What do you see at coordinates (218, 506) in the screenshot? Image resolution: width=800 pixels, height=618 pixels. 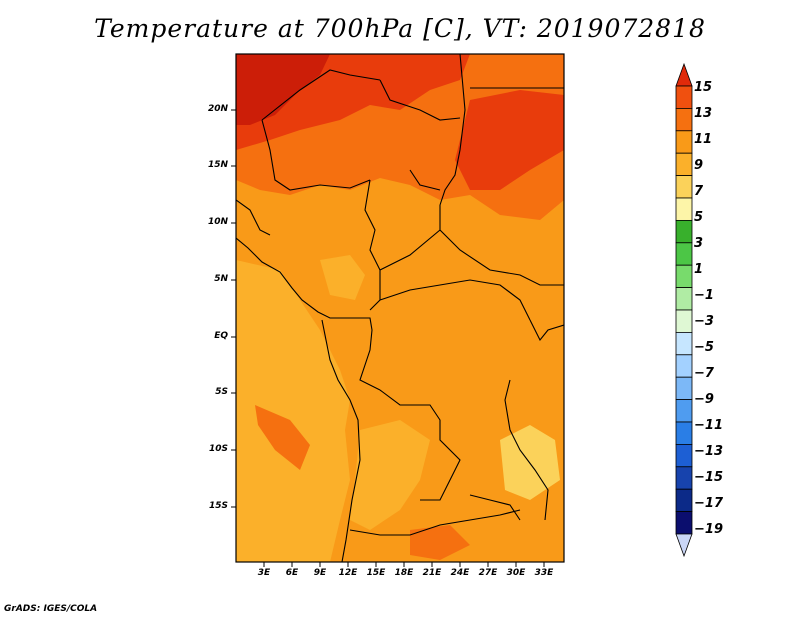 I see `lat-label: 15S` at bounding box center [218, 506].